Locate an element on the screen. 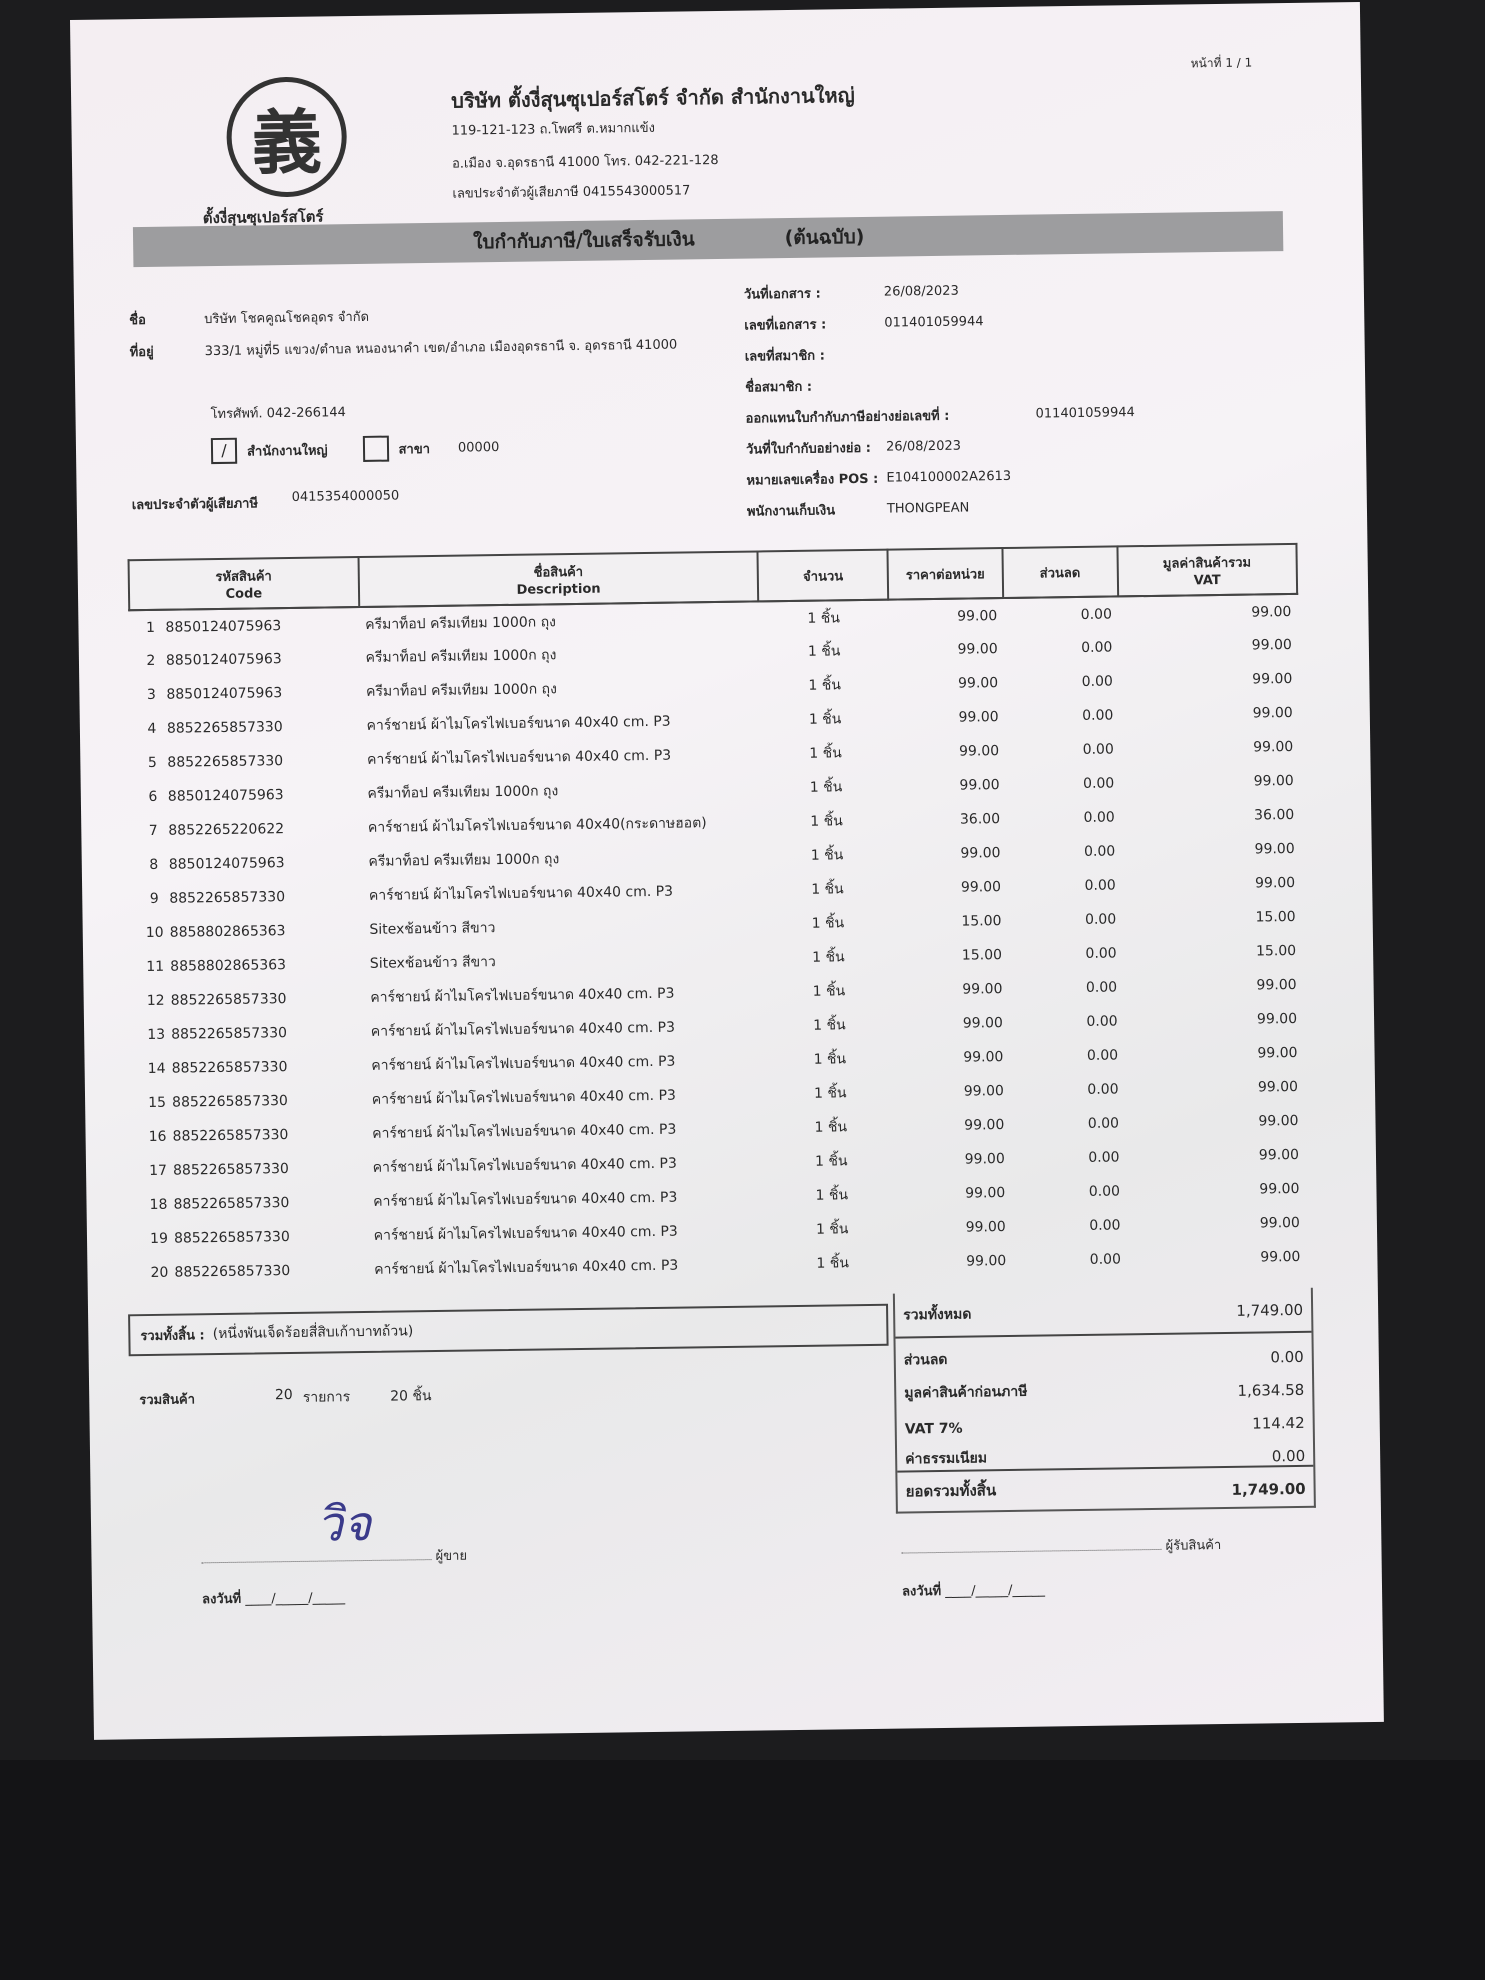 This screenshot has width=1485, height=1980. row-code: 6 8850124075963 is located at coordinates (216, 796).